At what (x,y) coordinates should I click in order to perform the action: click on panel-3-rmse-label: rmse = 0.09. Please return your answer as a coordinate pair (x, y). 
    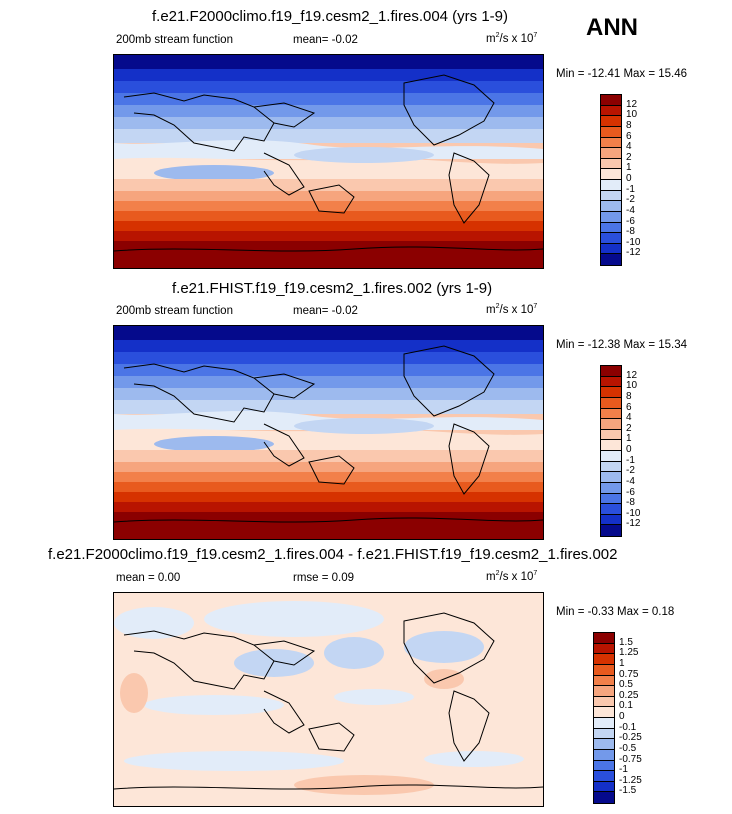
    Looking at the image, I should click on (324, 578).